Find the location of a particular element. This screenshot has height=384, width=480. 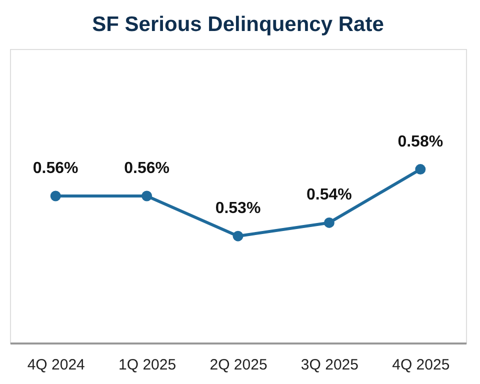

x-tick-label: 3Q 2025 is located at coordinates (329, 365).